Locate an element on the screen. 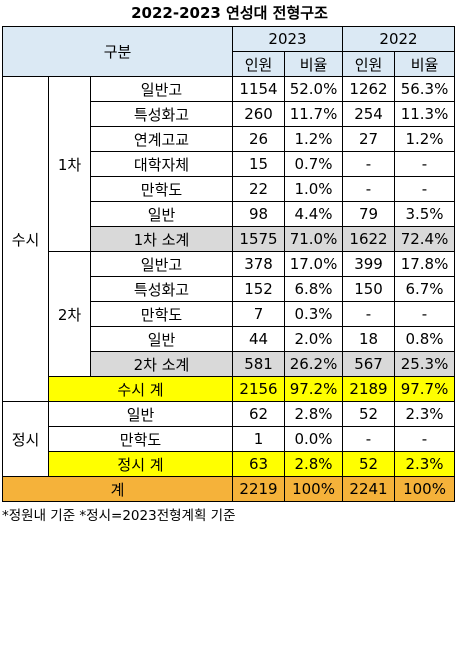  row-name: 계 is located at coordinates (117, 489).